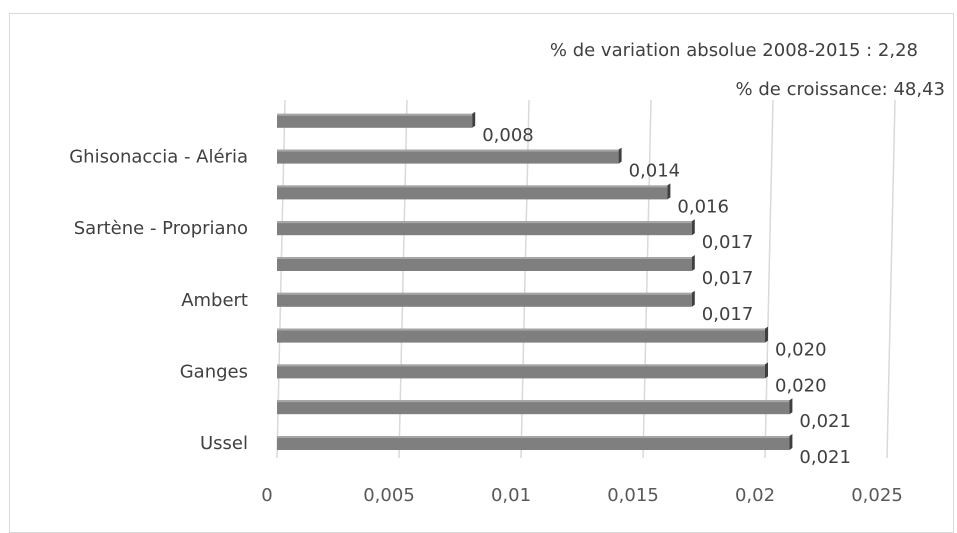  Describe the element at coordinates (508, 135) in the screenshot. I see `data-label: 0,008` at that location.